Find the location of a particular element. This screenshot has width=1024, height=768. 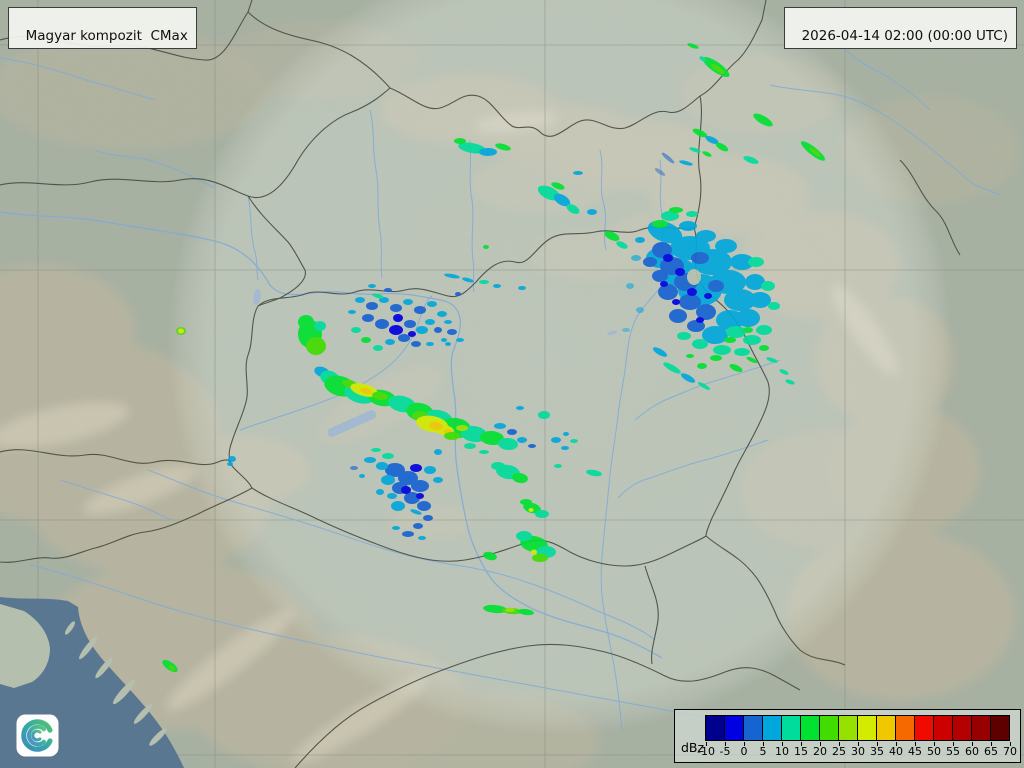

legend-tick-label: 30 is located at coordinates (858, 751).